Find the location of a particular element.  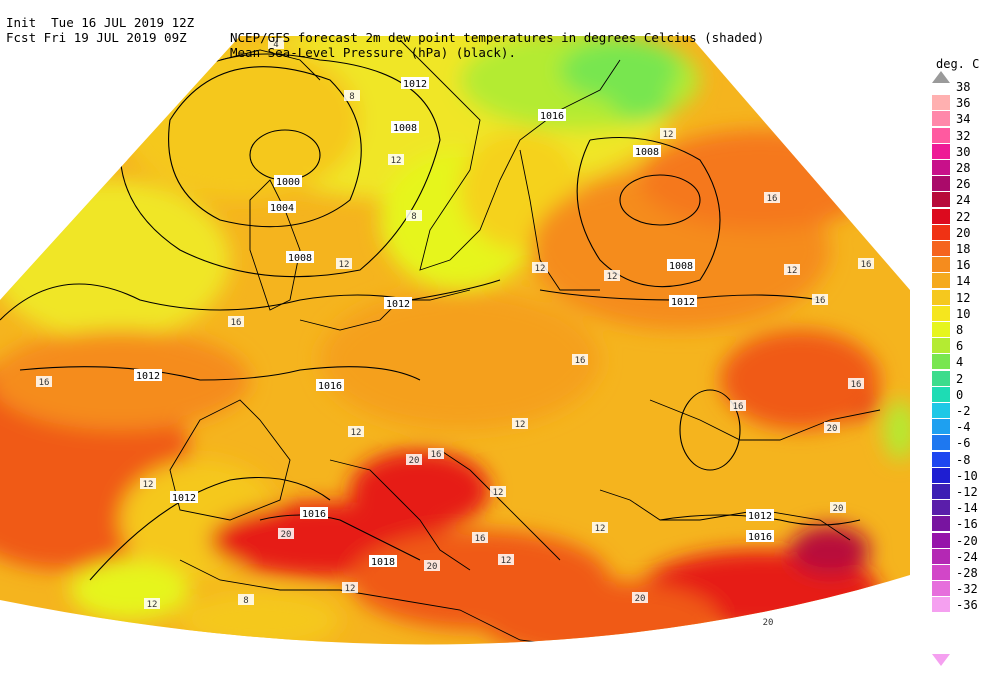

legend-level: 8 is located at coordinates (966, 330).